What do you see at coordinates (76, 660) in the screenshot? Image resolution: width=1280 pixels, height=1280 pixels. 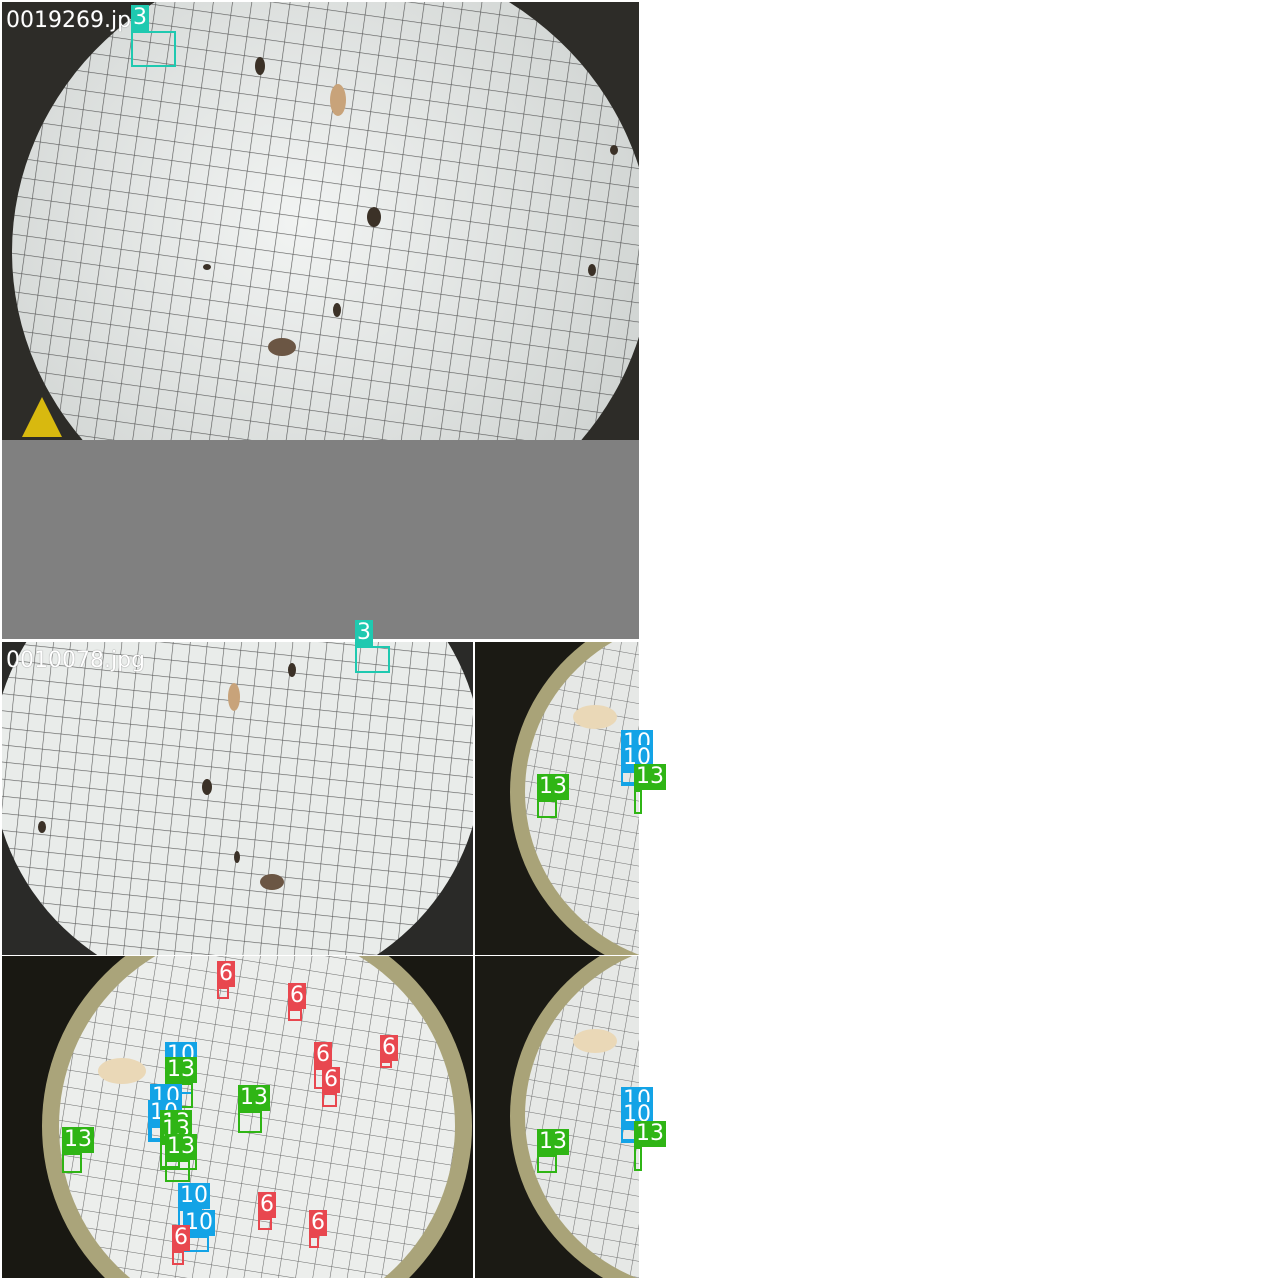 I see `tile-filename: 0010078.jpg` at bounding box center [76, 660].